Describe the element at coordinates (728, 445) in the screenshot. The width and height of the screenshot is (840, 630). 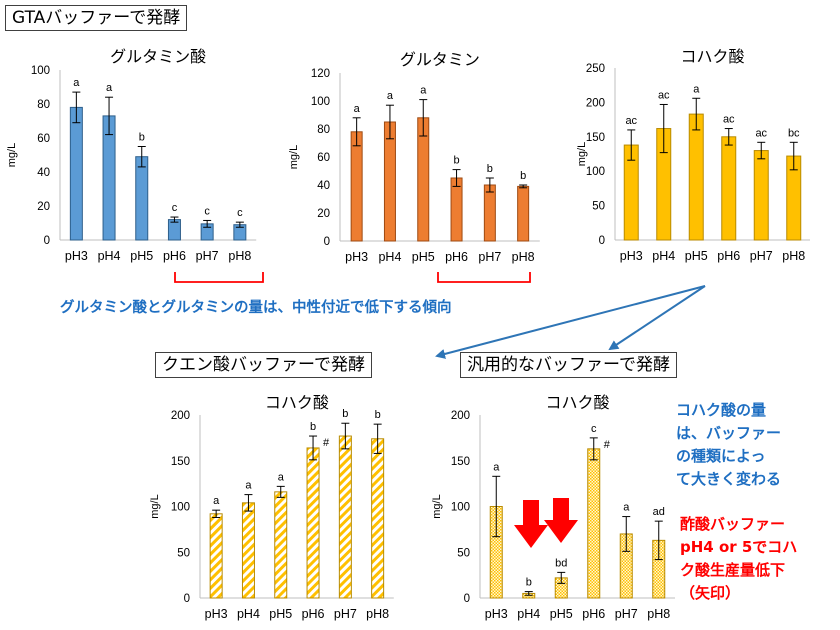
I see `succinic-note: コハク酸の量 は、バッファー の種類によっ て大きく変わる` at that location.